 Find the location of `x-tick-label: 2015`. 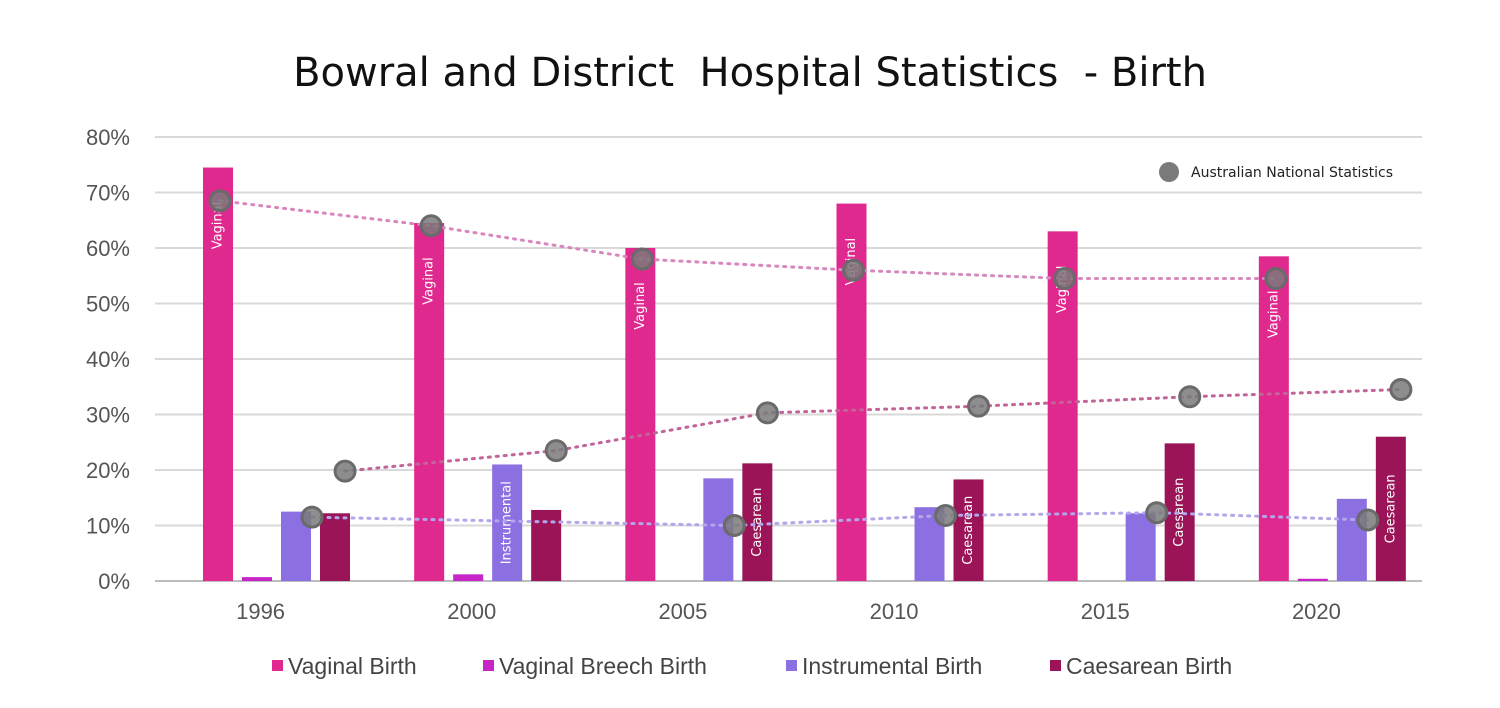

x-tick-label: 2015 is located at coordinates (1105, 611).